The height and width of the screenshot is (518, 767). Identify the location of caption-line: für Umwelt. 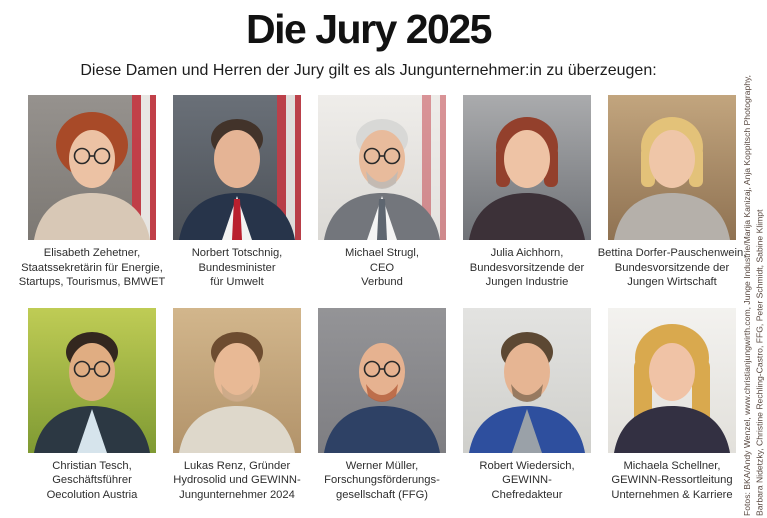
(237, 282).